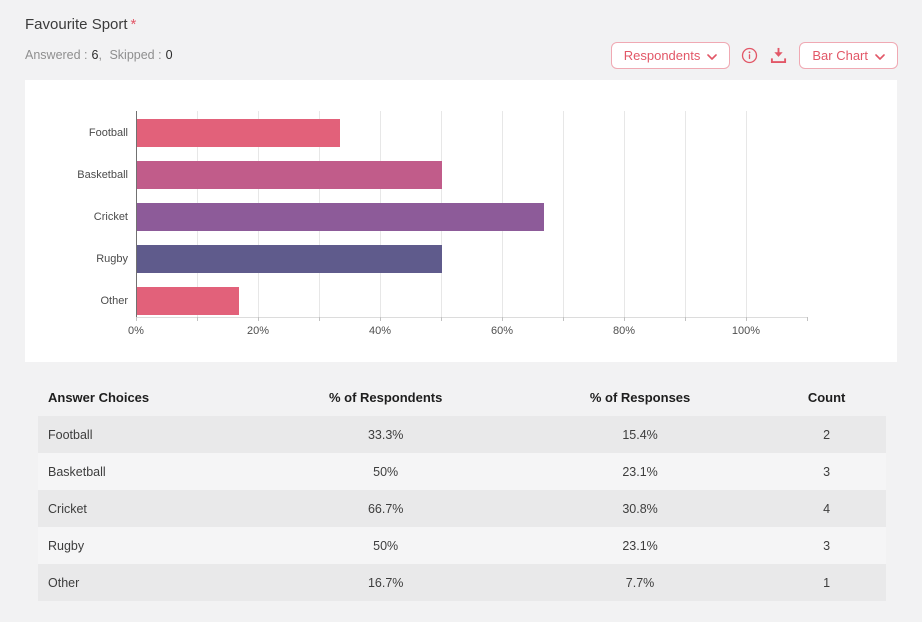 Image resolution: width=922 pixels, height=622 pixels. What do you see at coordinates (502, 331) in the screenshot?
I see `x-tick-label: 60%` at bounding box center [502, 331].